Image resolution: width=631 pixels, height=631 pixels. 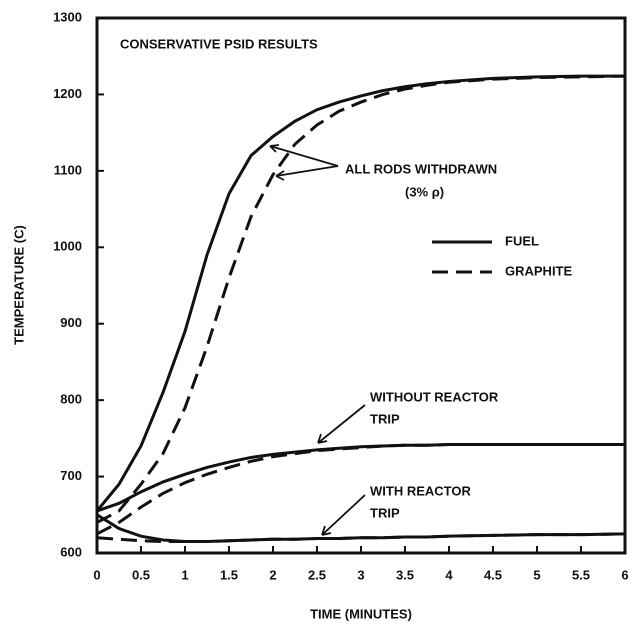 What do you see at coordinates (184, 574) in the screenshot?
I see `x-tick-label: 1` at bounding box center [184, 574].